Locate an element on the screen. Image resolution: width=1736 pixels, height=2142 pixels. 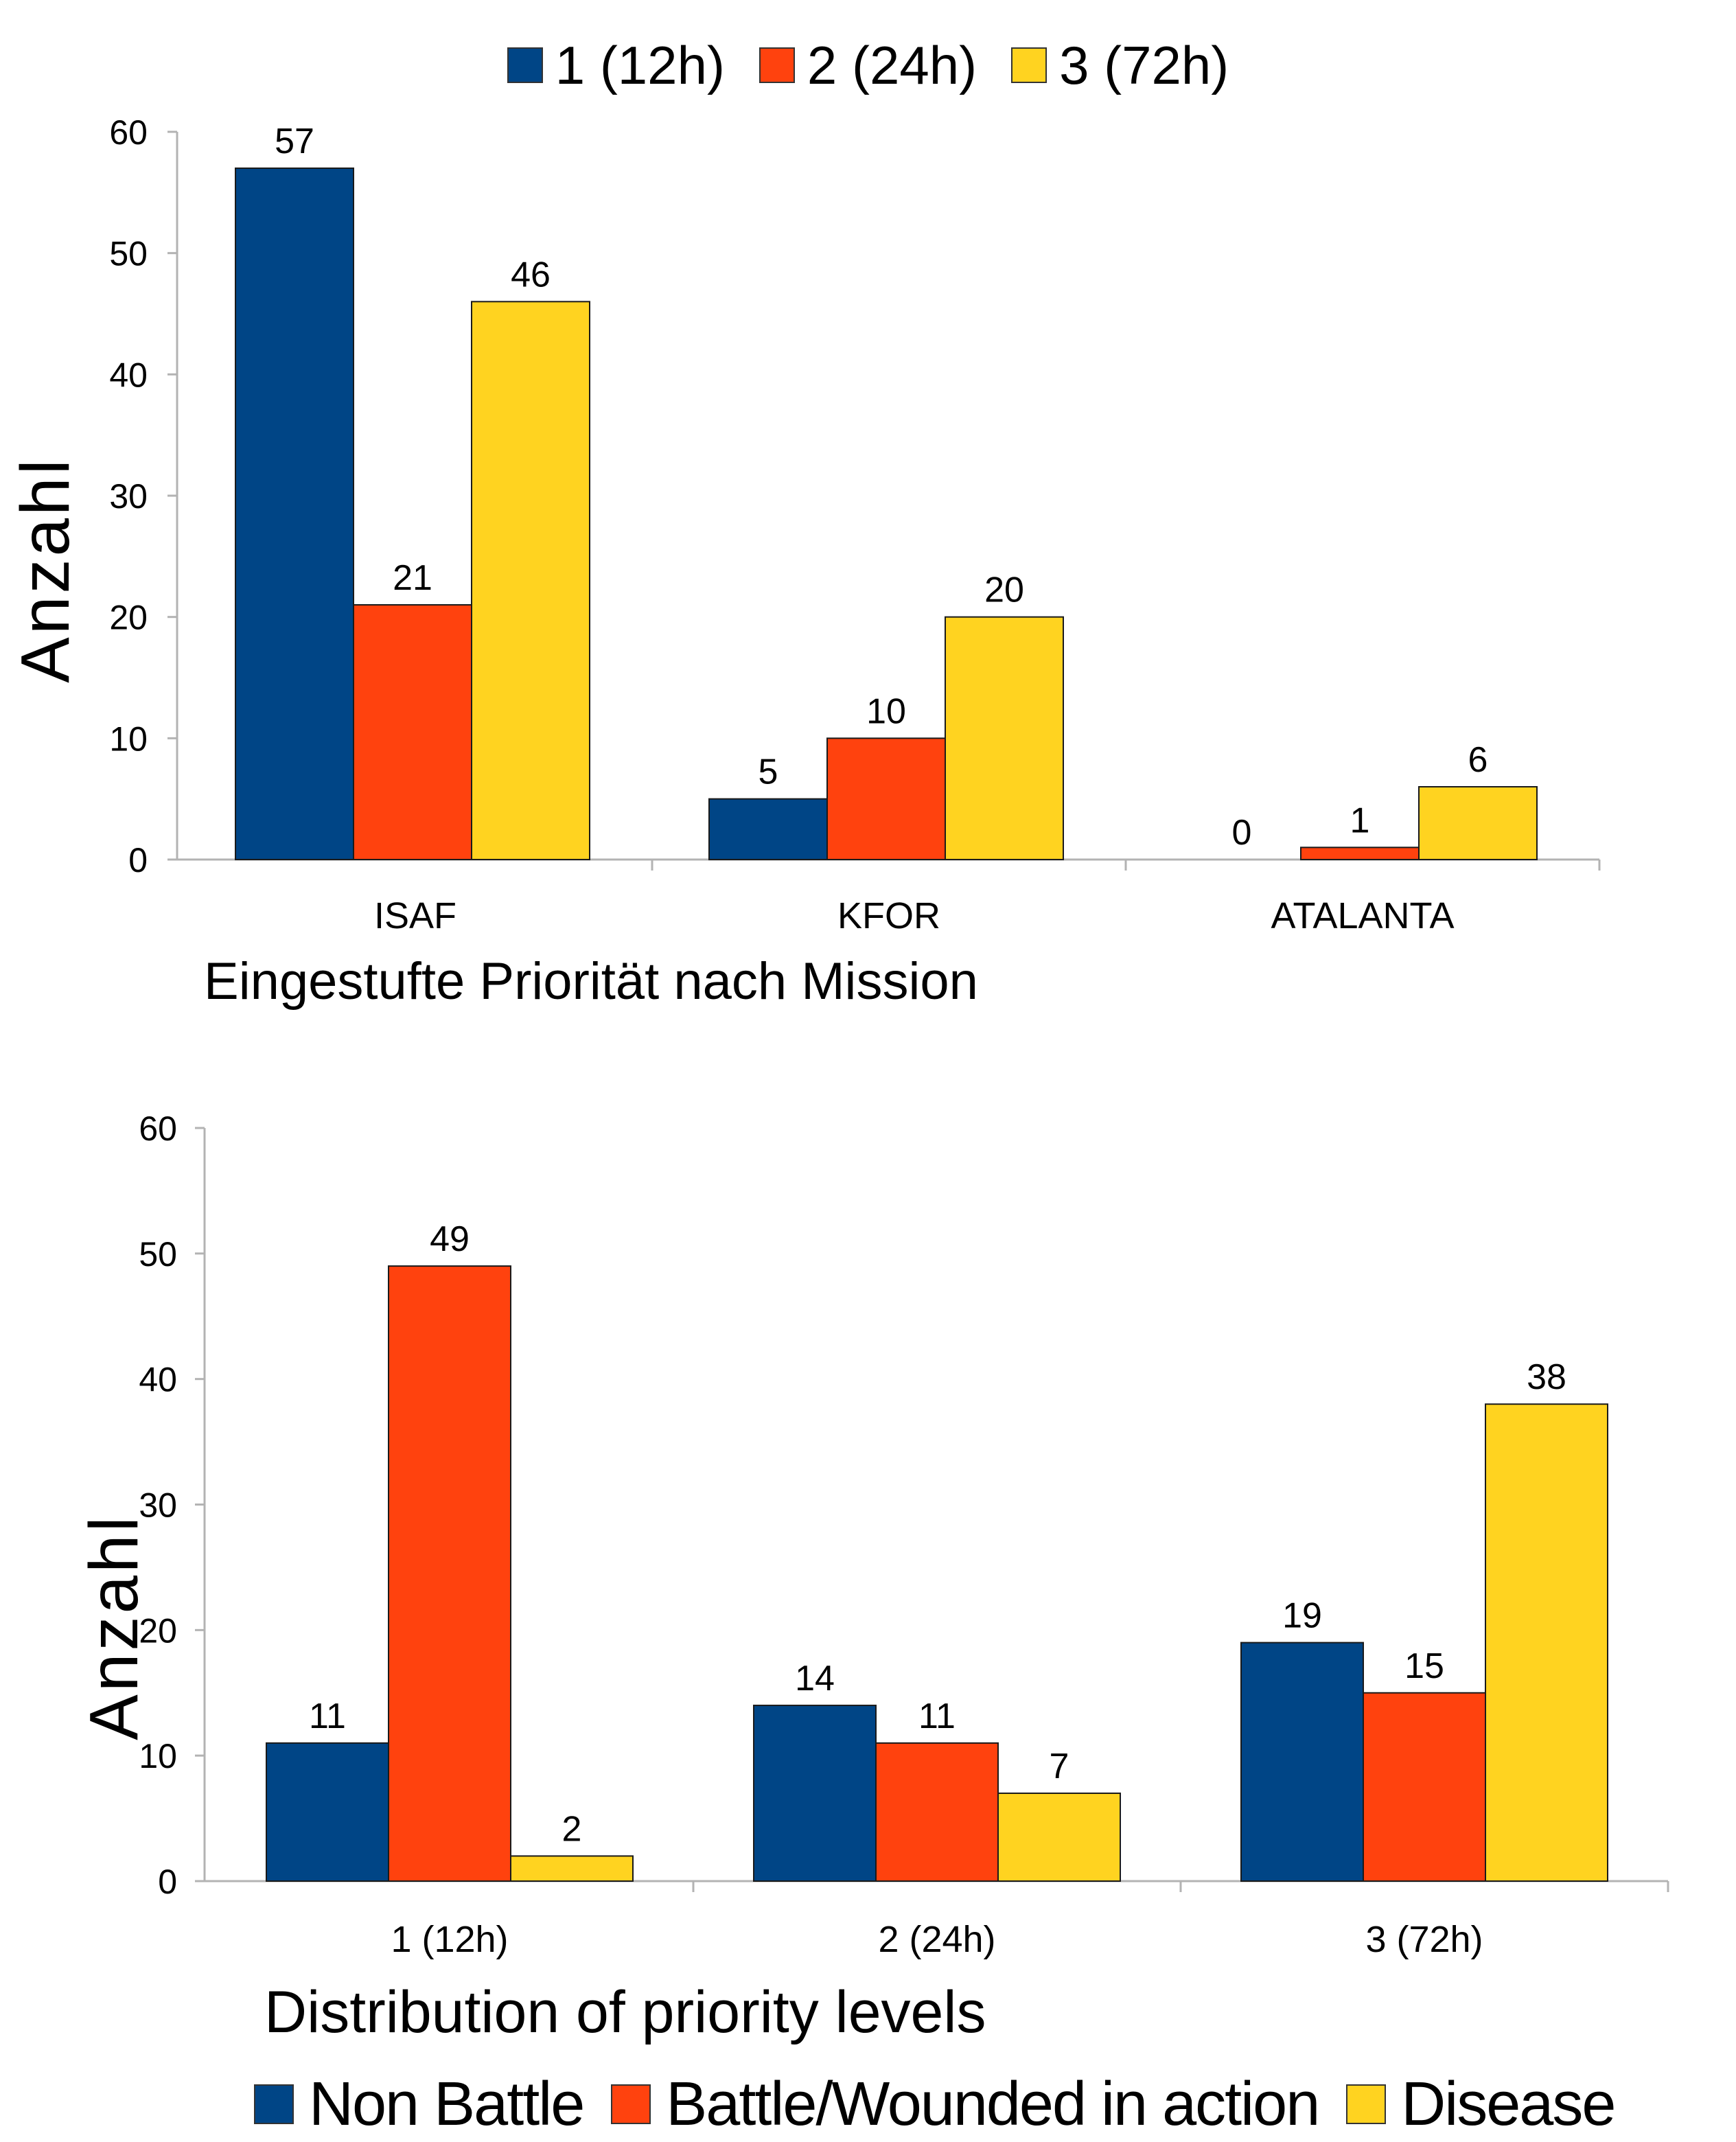
data-label: 7 is located at coordinates (1059, 1766).